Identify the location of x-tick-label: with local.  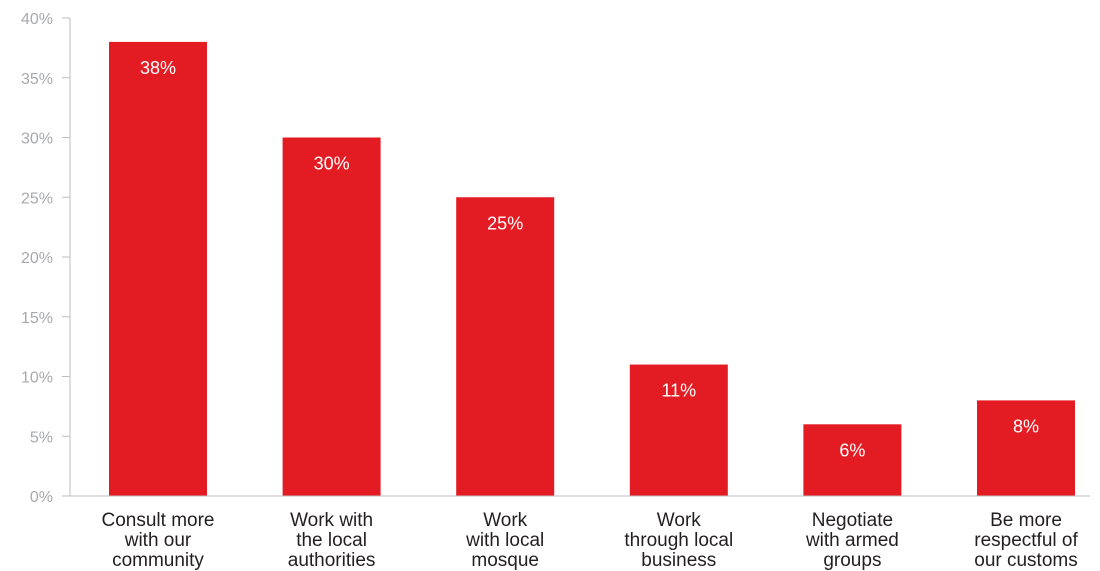
(504, 540).